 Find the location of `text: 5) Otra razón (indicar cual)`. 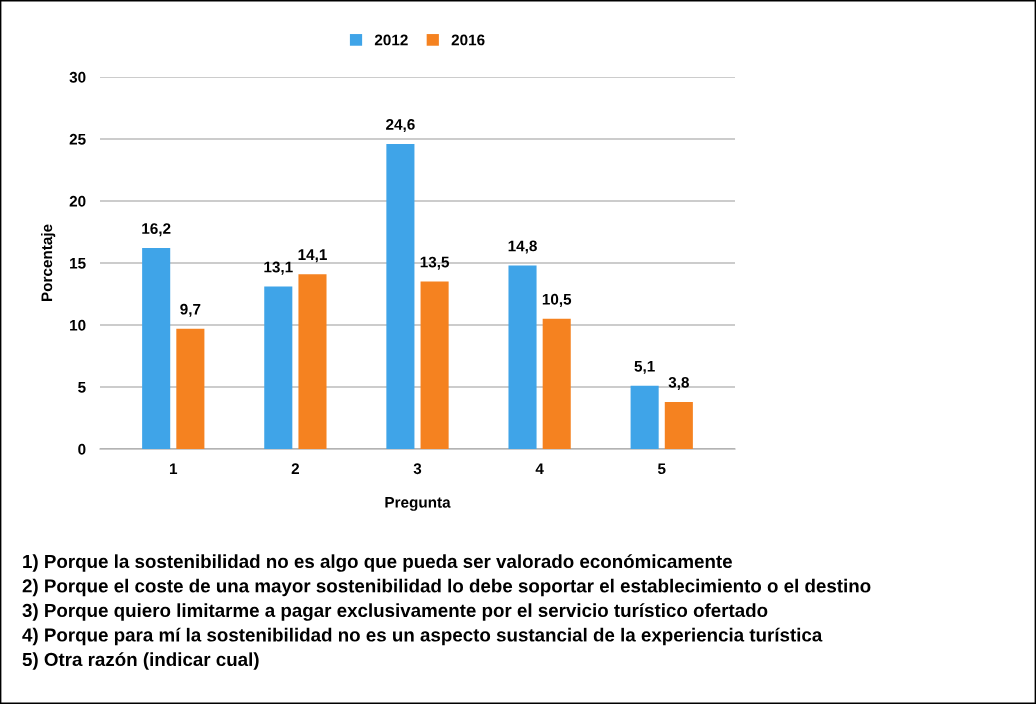

text: 5) Otra razón (indicar cual) is located at coordinates (140, 661).